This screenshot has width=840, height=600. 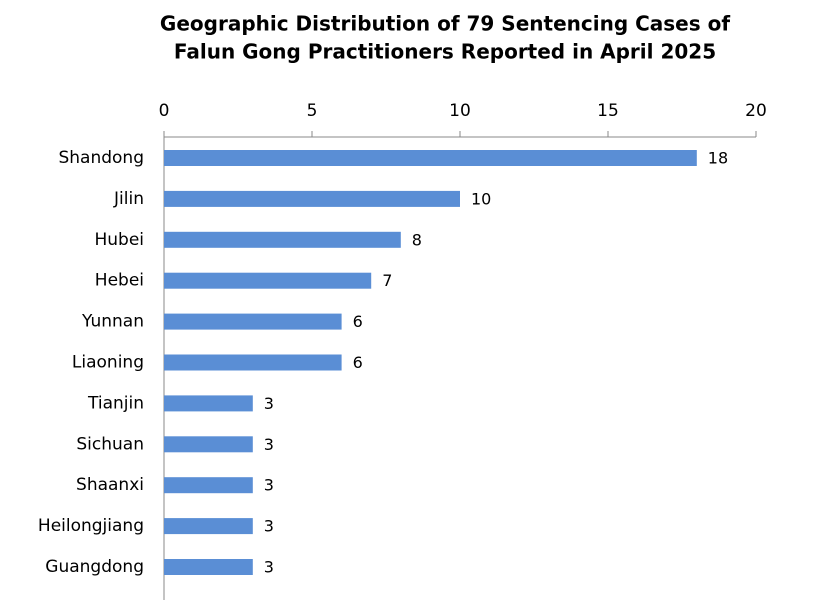 What do you see at coordinates (608, 111) in the screenshot?
I see `x-tick-label: 15` at bounding box center [608, 111].